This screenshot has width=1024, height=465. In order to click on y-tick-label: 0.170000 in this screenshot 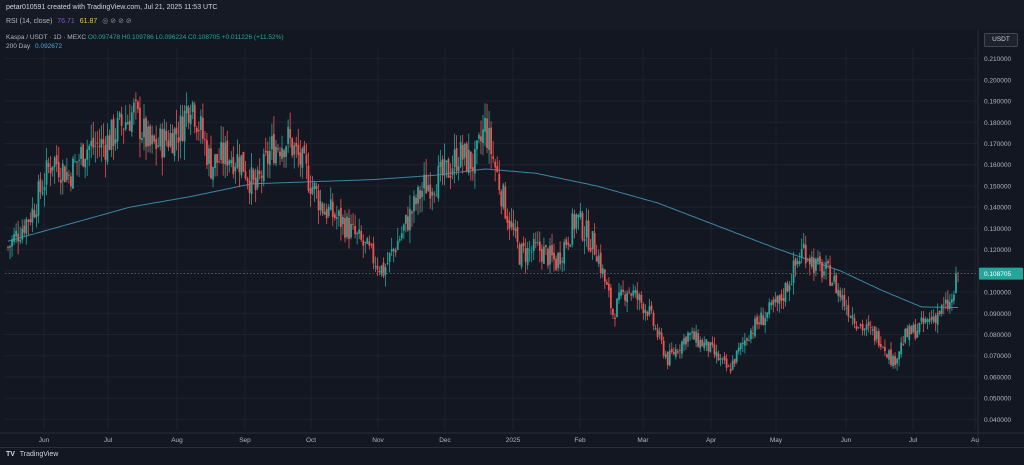, I will do `click(997, 144)`.